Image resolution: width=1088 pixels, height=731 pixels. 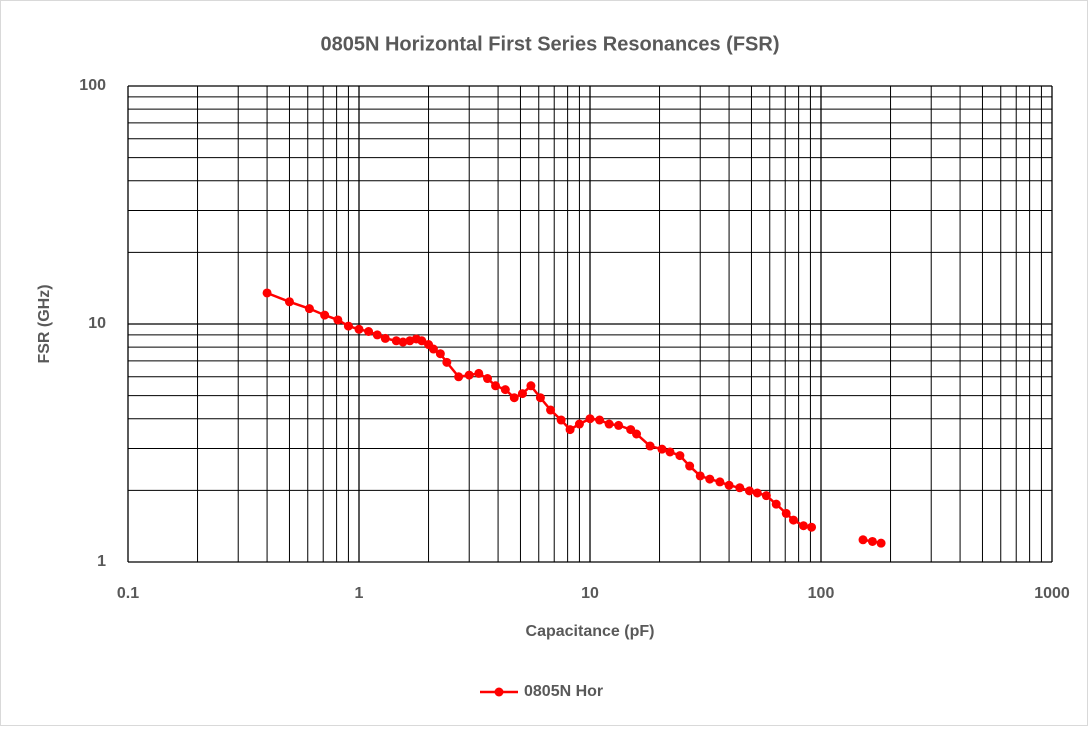 What do you see at coordinates (1052, 593) in the screenshot?
I see `x-tick-label: 1000` at bounding box center [1052, 593].